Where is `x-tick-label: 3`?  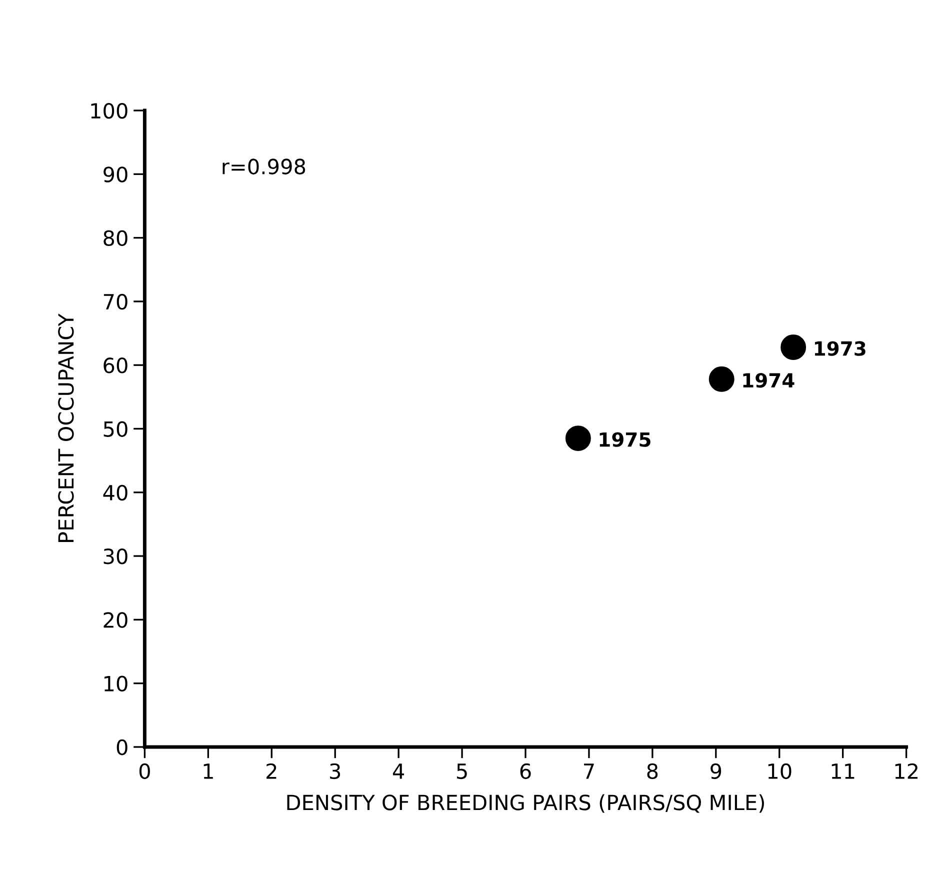 x-tick-label: 3 is located at coordinates (335, 771).